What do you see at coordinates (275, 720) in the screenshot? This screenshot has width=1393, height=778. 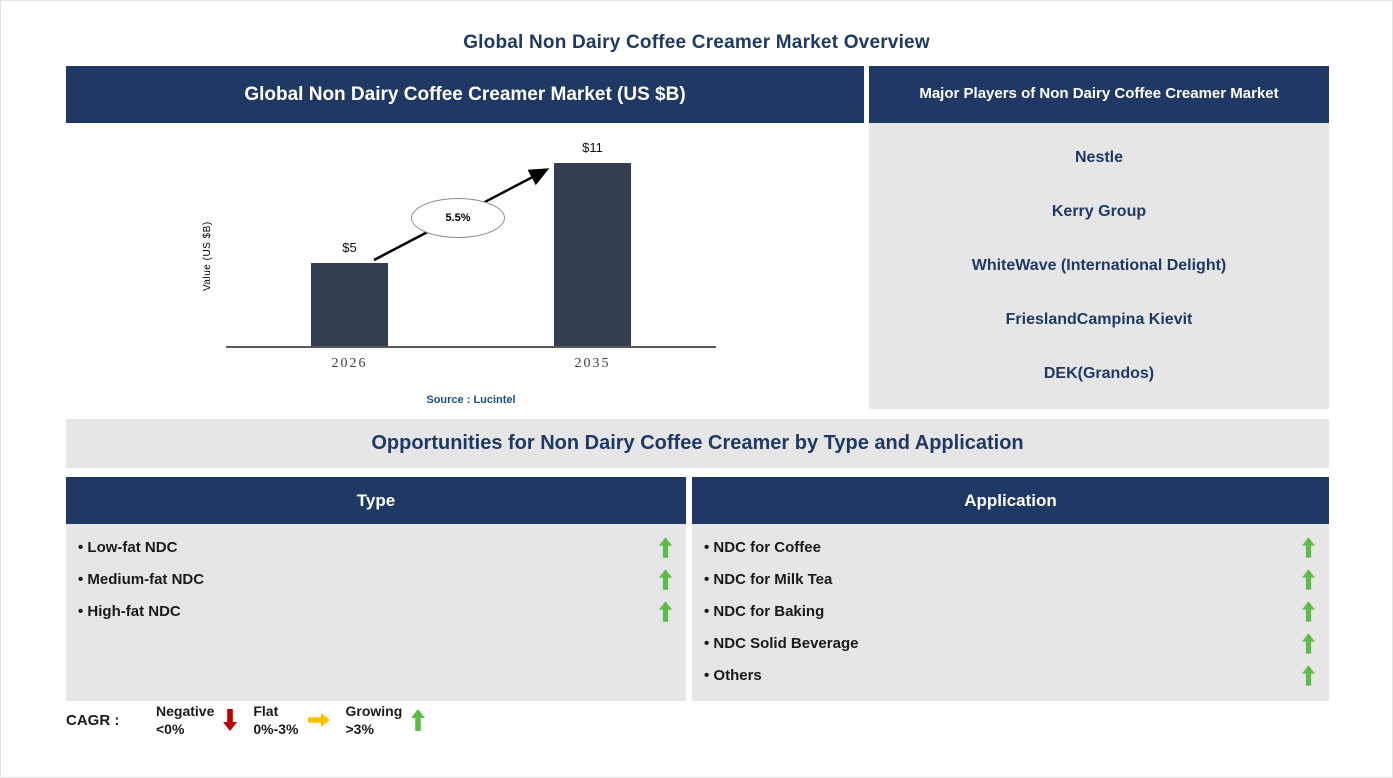 I see `legend-text: Flat 0%-3%` at bounding box center [275, 720].